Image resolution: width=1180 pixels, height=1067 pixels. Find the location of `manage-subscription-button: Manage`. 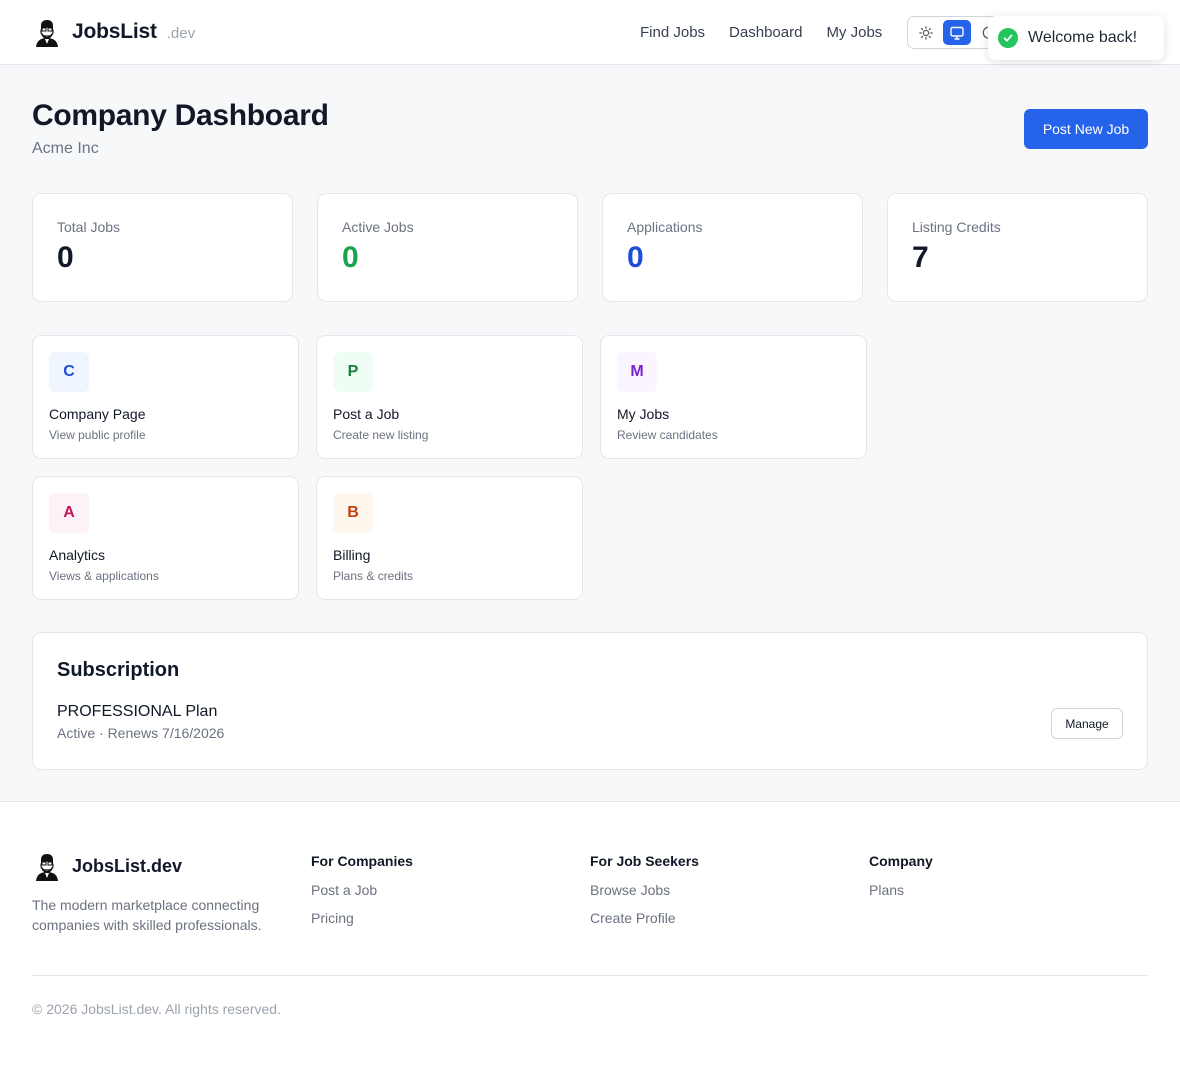

manage-subscription-button: Manage is located at coordinates (1087, 723).